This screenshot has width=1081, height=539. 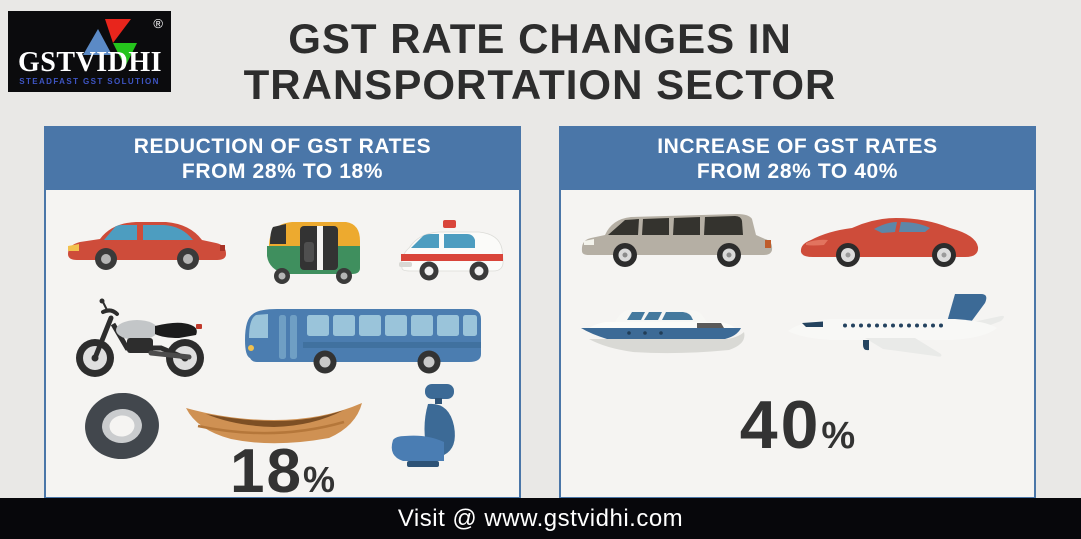 What do you see at coordinates (663, 332) in the screenshot?
I see `yacht-icon` at bounding box center [663, 332].